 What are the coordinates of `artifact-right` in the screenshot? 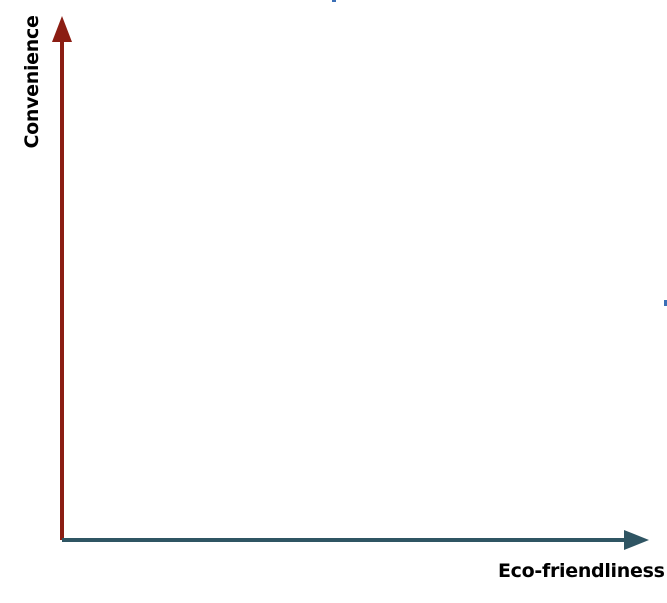 It's located at (665, 303).